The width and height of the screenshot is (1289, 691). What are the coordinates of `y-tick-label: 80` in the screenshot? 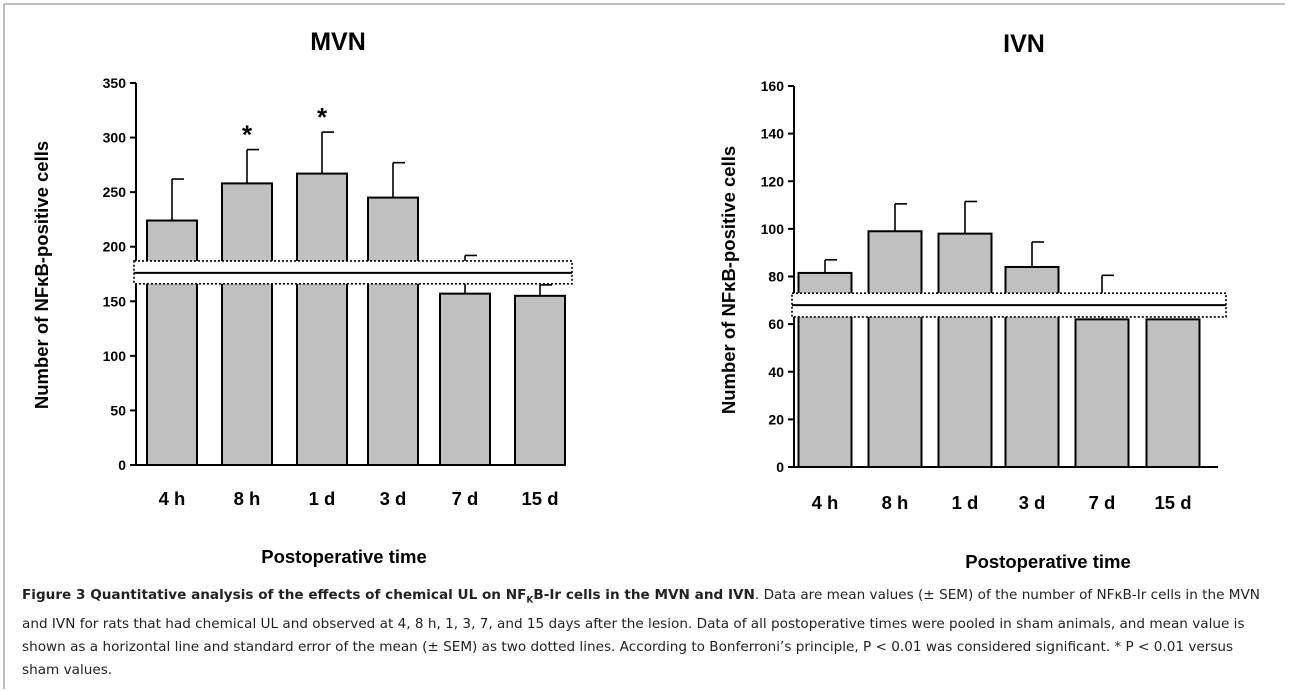 It's located at (776, 277).